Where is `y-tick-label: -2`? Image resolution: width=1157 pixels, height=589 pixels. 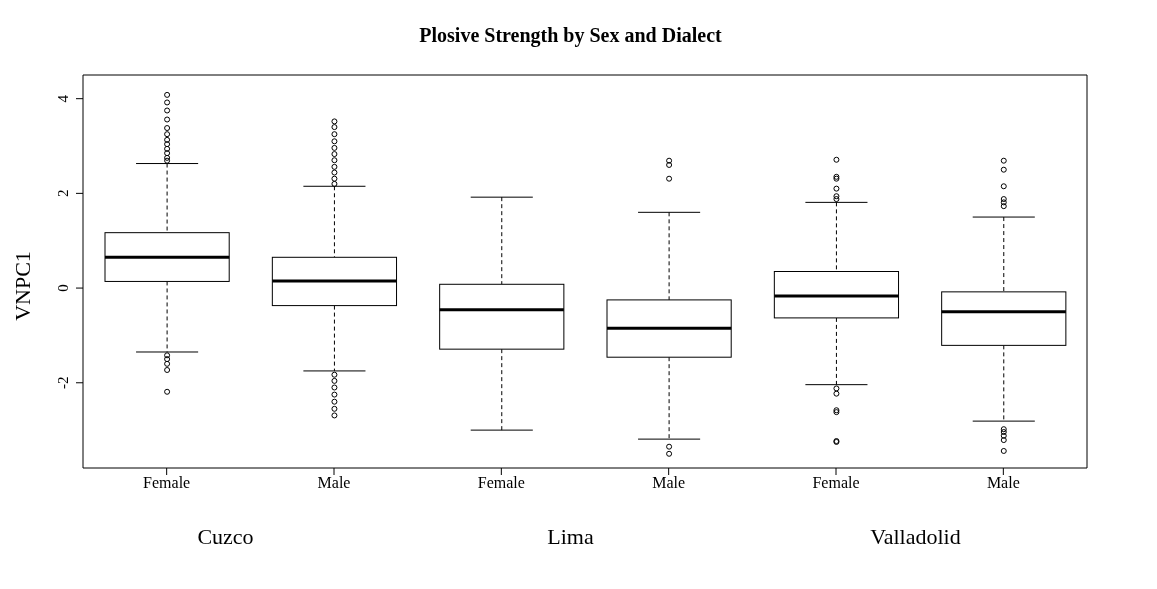 y-tick-label: -2 is located at coordinates (63, 383).